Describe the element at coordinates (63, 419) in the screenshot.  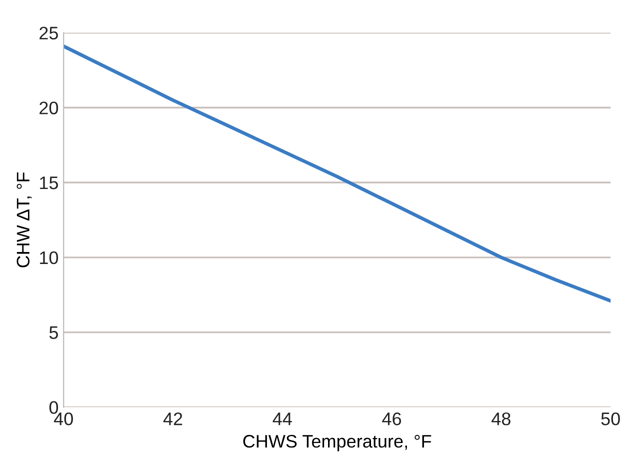
I see `x-tick-label: 40` at that location.